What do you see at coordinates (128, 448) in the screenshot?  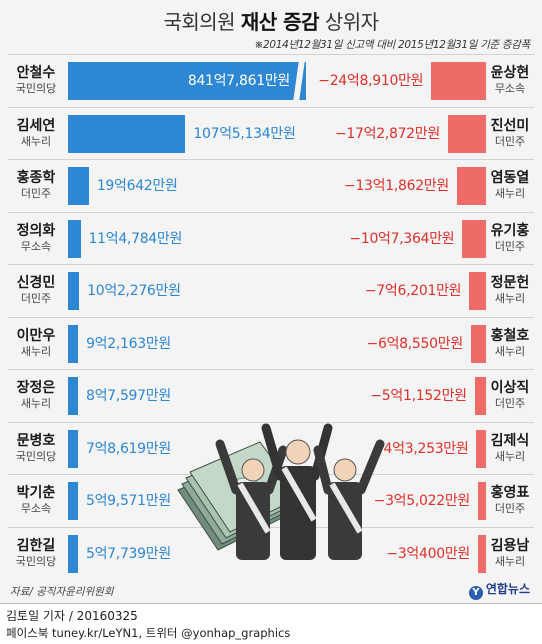 I see `increase-value-label: 7억8,619만원` at bounding box center [128, 448].